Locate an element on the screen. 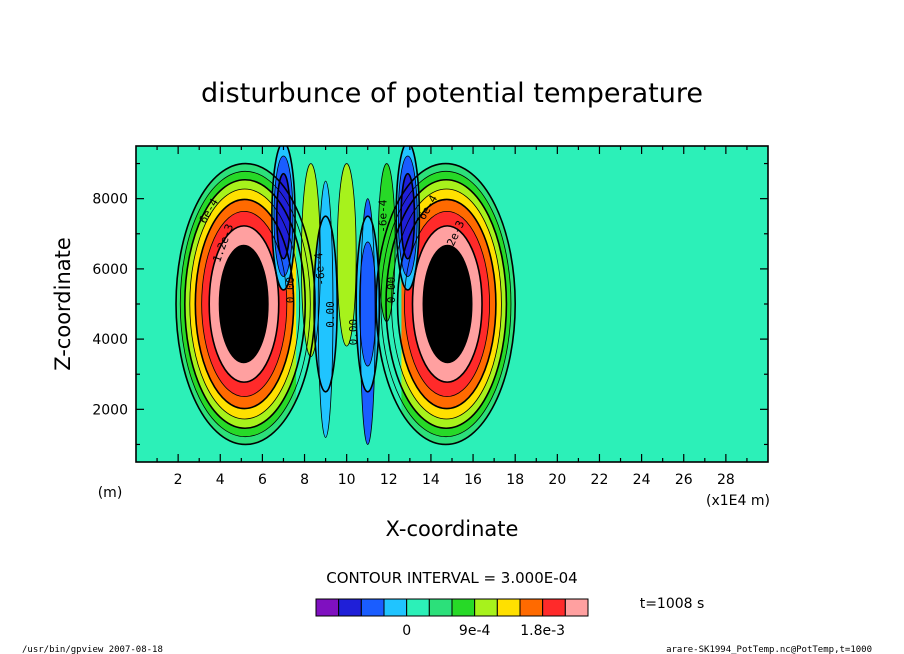 Image resolution: width=904 pixels, height=654 pixels. x-tick-label: 12 is located at coordinates (389, 480).